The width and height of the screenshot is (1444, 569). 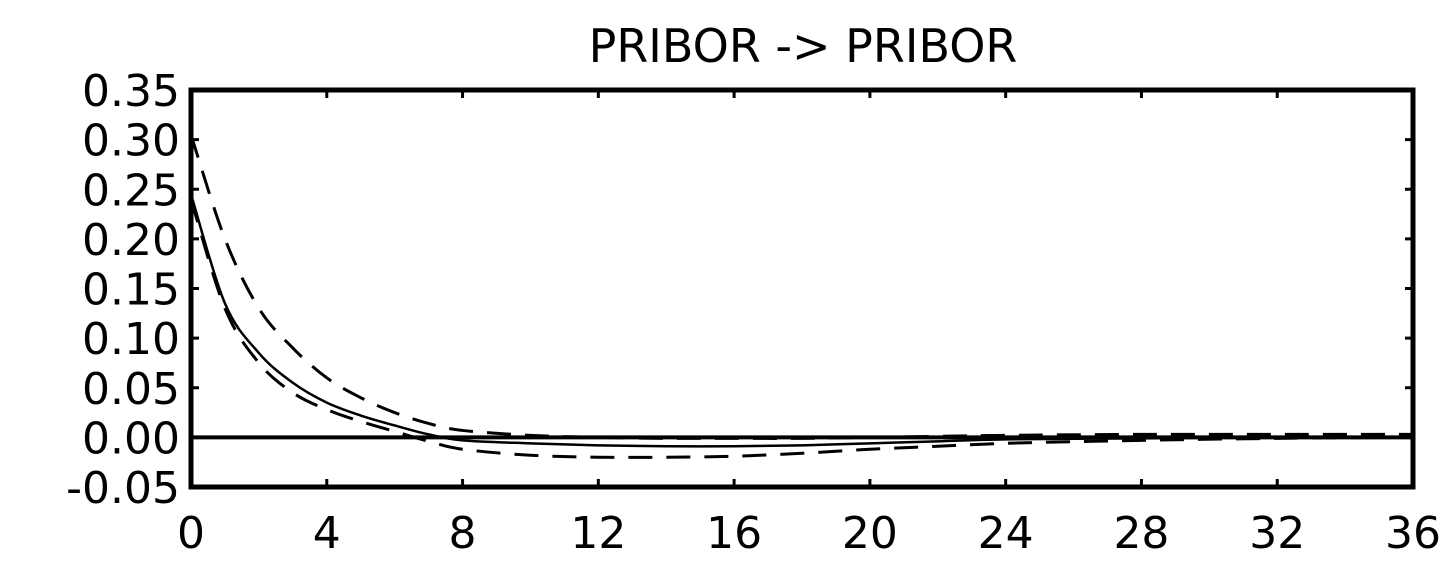 What do you see at coordinates (463, 533) in the screenshot?
I see `x-tick-label: 8` at bounding box center [463, 533].